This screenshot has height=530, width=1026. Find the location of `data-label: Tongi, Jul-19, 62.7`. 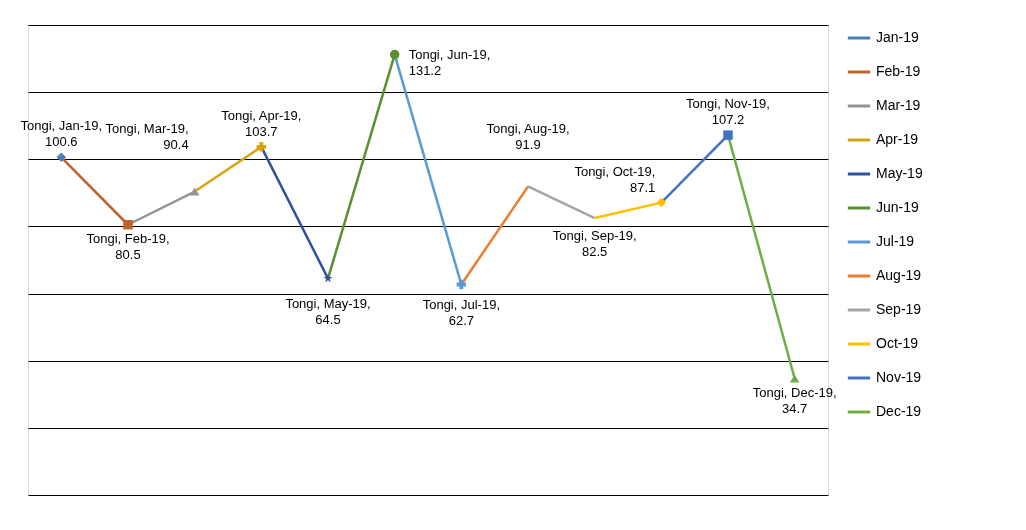

data-label: Tongi, Jul-19, 62.7 is located at coordinates (461, 312).